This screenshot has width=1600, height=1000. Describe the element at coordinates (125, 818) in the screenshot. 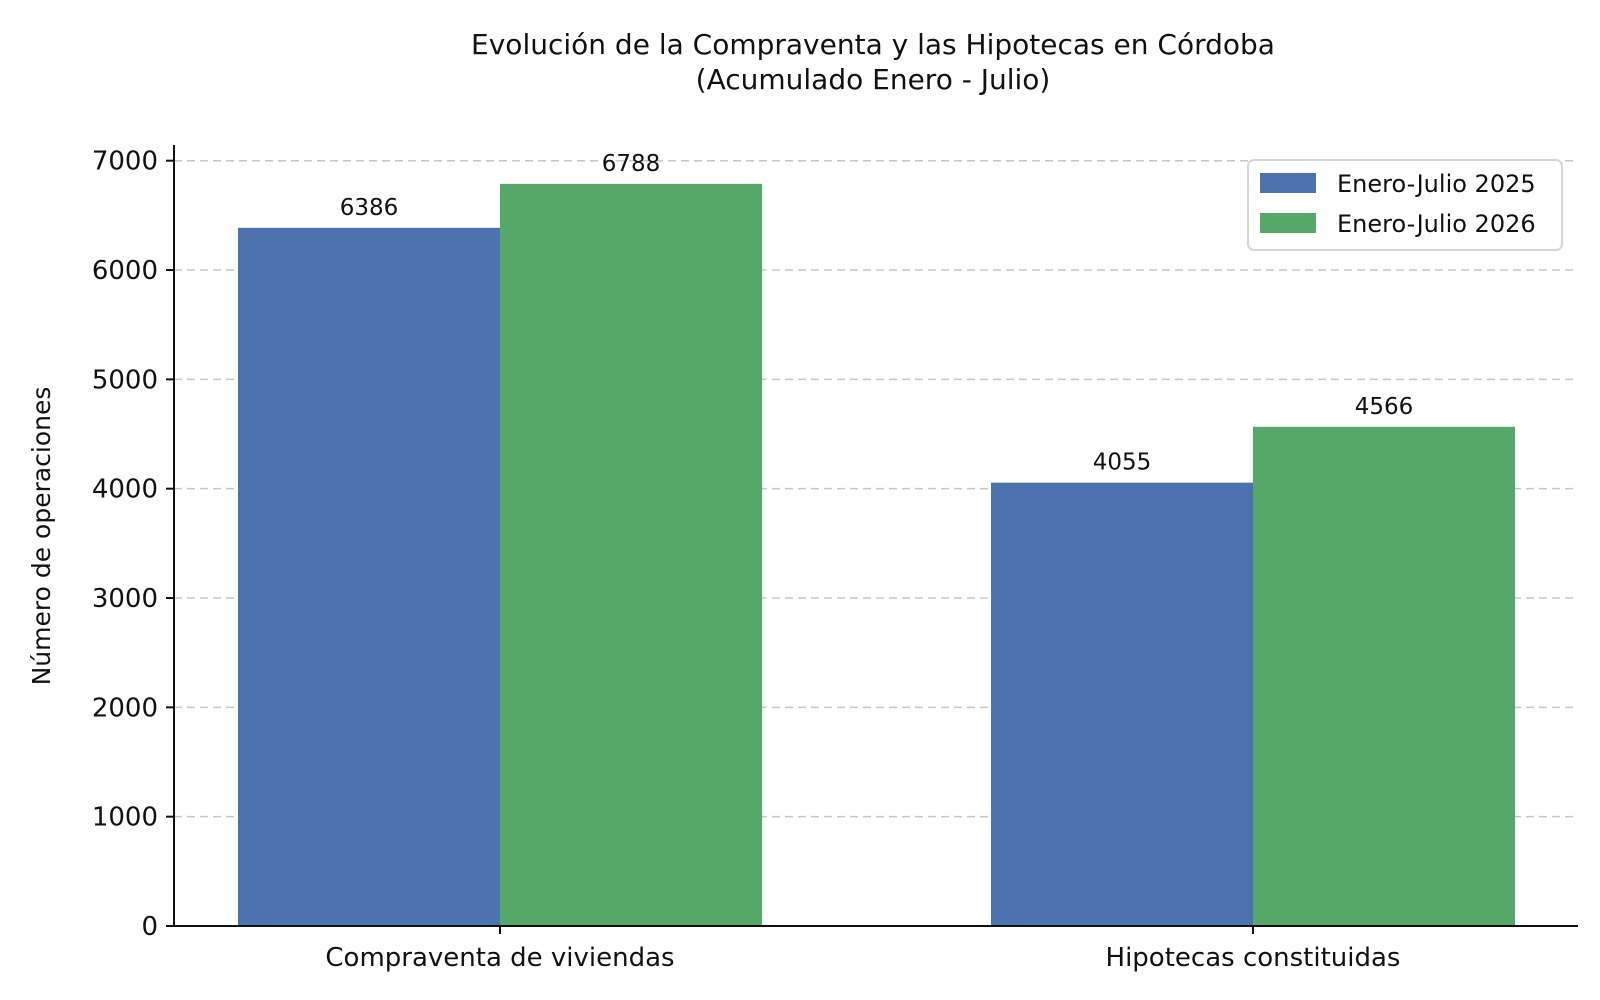

I see `y-tick-label: 1000` at that location.